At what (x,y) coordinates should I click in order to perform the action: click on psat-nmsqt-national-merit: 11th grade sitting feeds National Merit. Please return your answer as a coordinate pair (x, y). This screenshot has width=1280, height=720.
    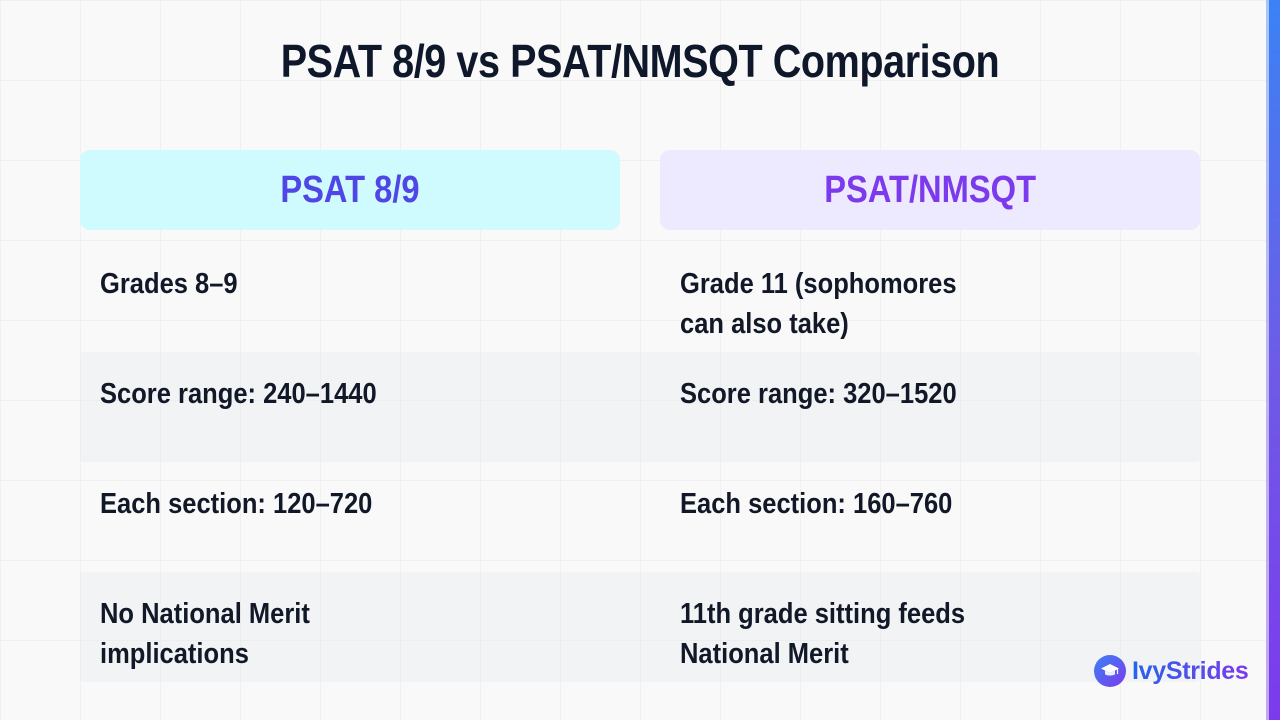
    Looking at the image, I should click on (823, 634).